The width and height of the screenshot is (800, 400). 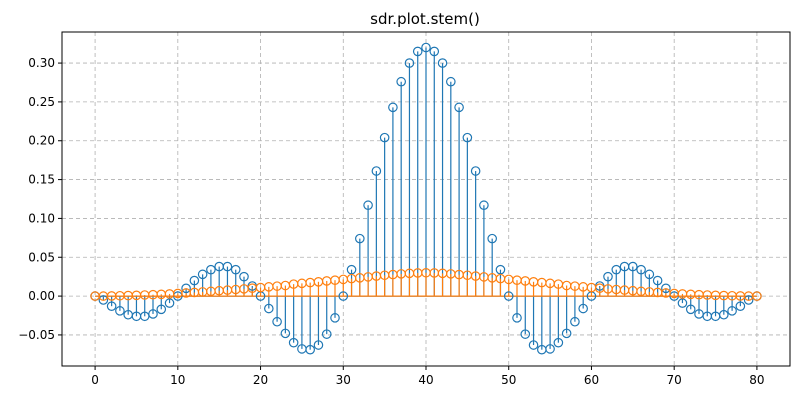 What do you see at coordinates (260, 380) in the screenshot?
I see `x-tick-label: 20` at bounding box center [260, 380].